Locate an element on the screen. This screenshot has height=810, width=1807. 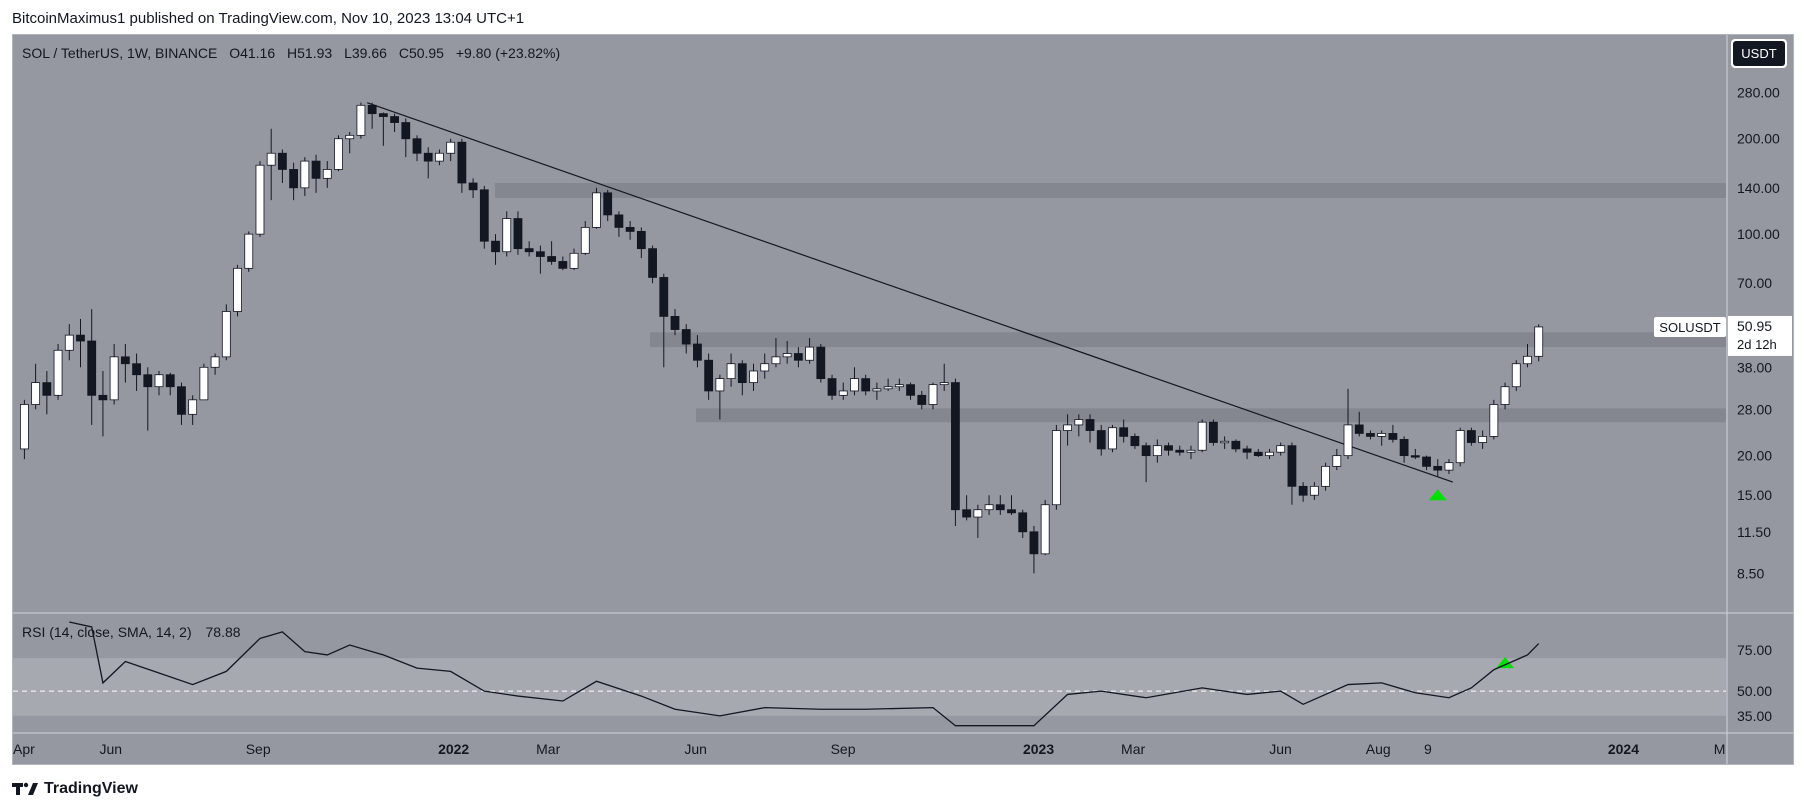
price-tick-label: 28.00 is located at coordinates (1754, 409).